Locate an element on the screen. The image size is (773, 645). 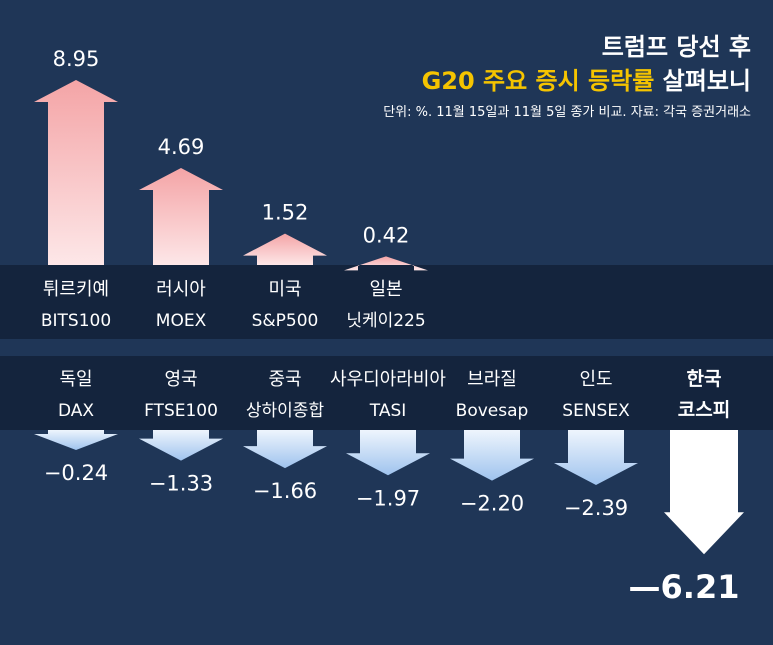
country-label: 일본 is located at coordinates (385, 289).